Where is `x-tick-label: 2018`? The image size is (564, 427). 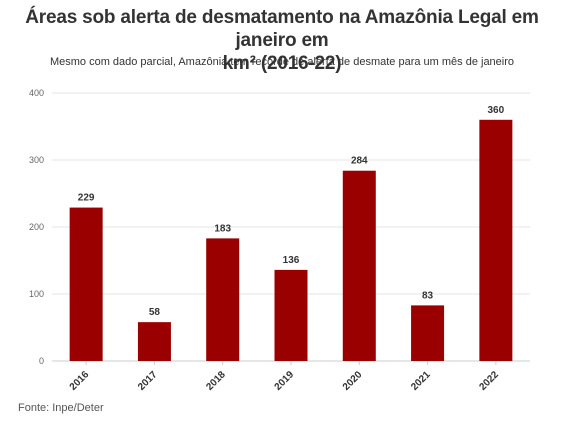
x-tick-label: 2018 is located at coordinates (216, 381).